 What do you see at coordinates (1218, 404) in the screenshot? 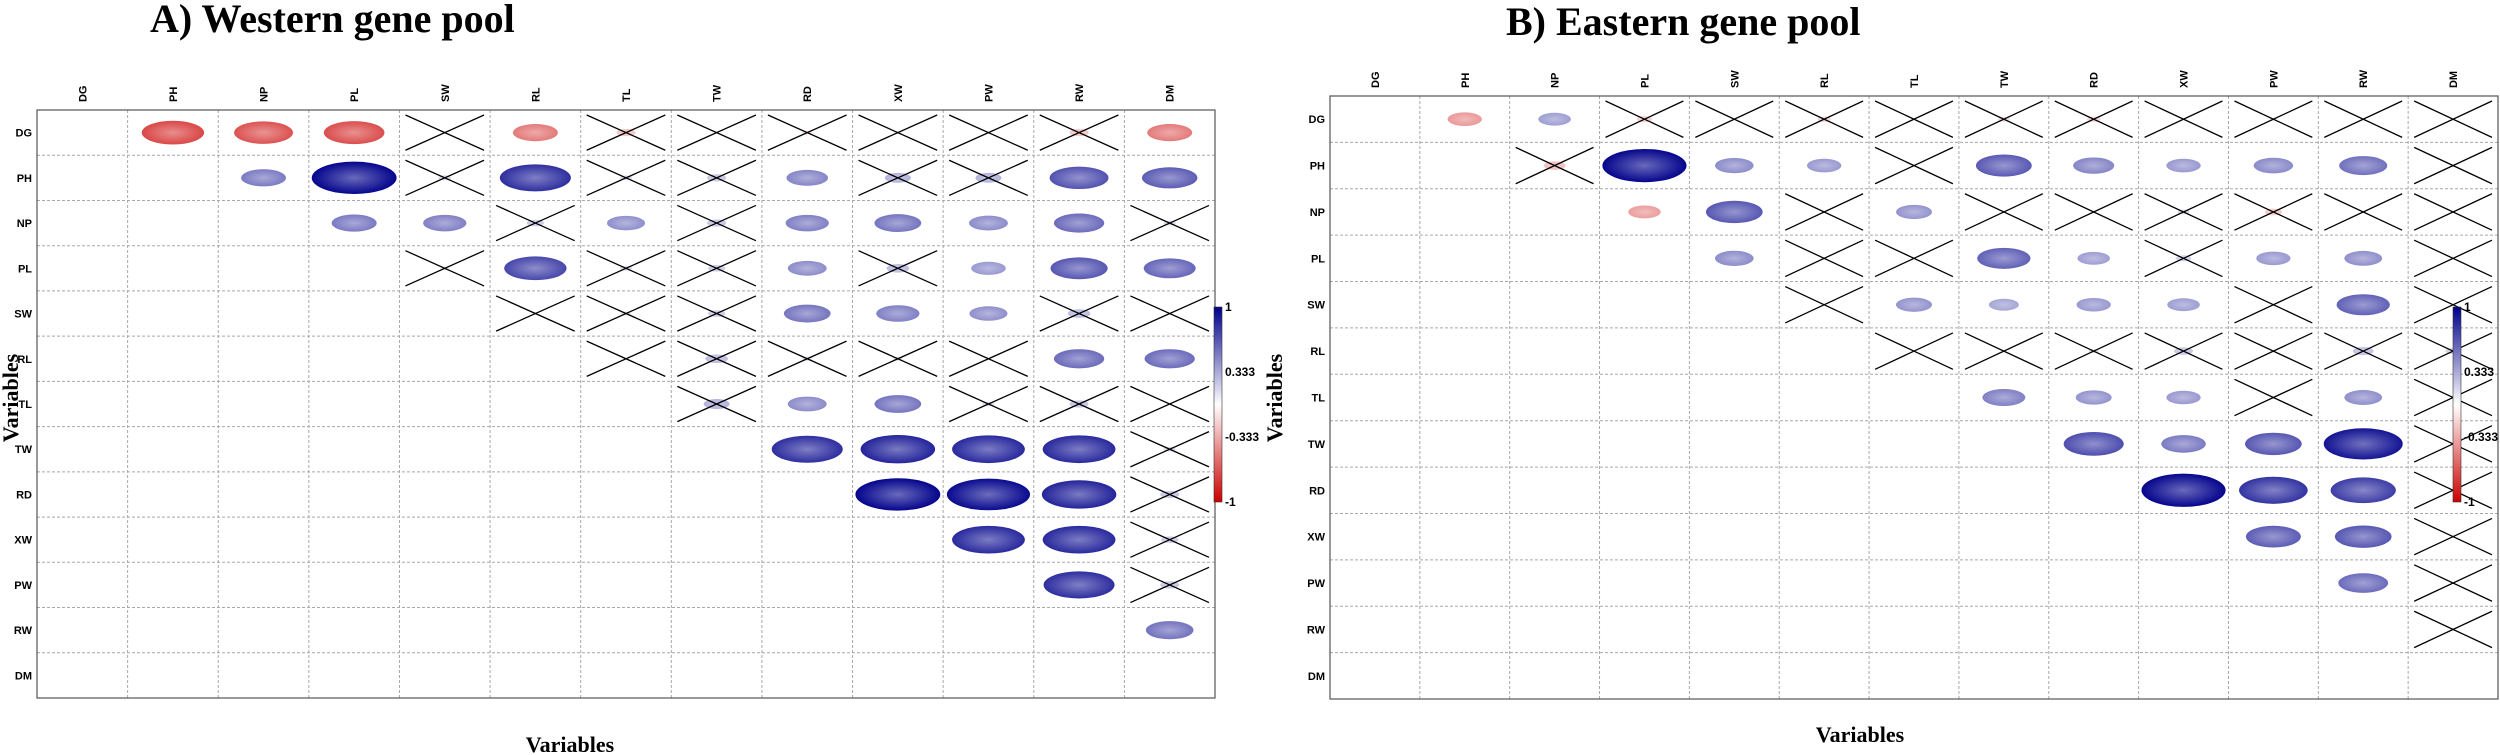
I see `colorbar` at bounding box center [1218, 404].